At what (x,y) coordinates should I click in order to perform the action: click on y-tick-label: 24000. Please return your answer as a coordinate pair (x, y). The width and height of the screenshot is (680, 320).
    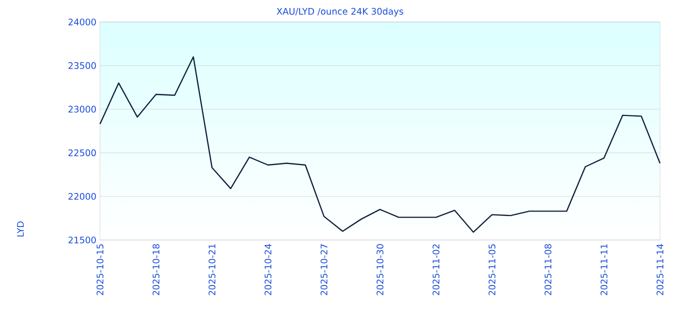
    Looking at the image, I should click on (82, 22).